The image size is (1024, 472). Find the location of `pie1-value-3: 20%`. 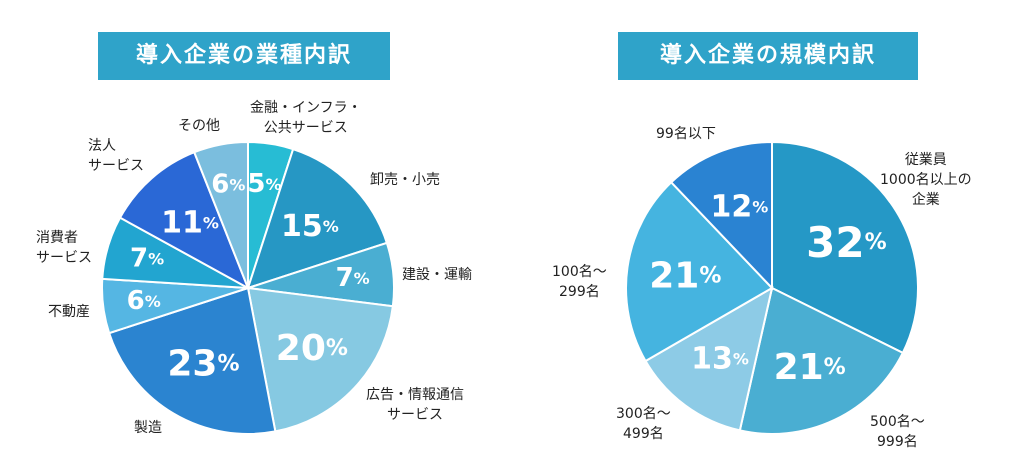

pie1-value-3: 20% is located at coordinates (312, 347).